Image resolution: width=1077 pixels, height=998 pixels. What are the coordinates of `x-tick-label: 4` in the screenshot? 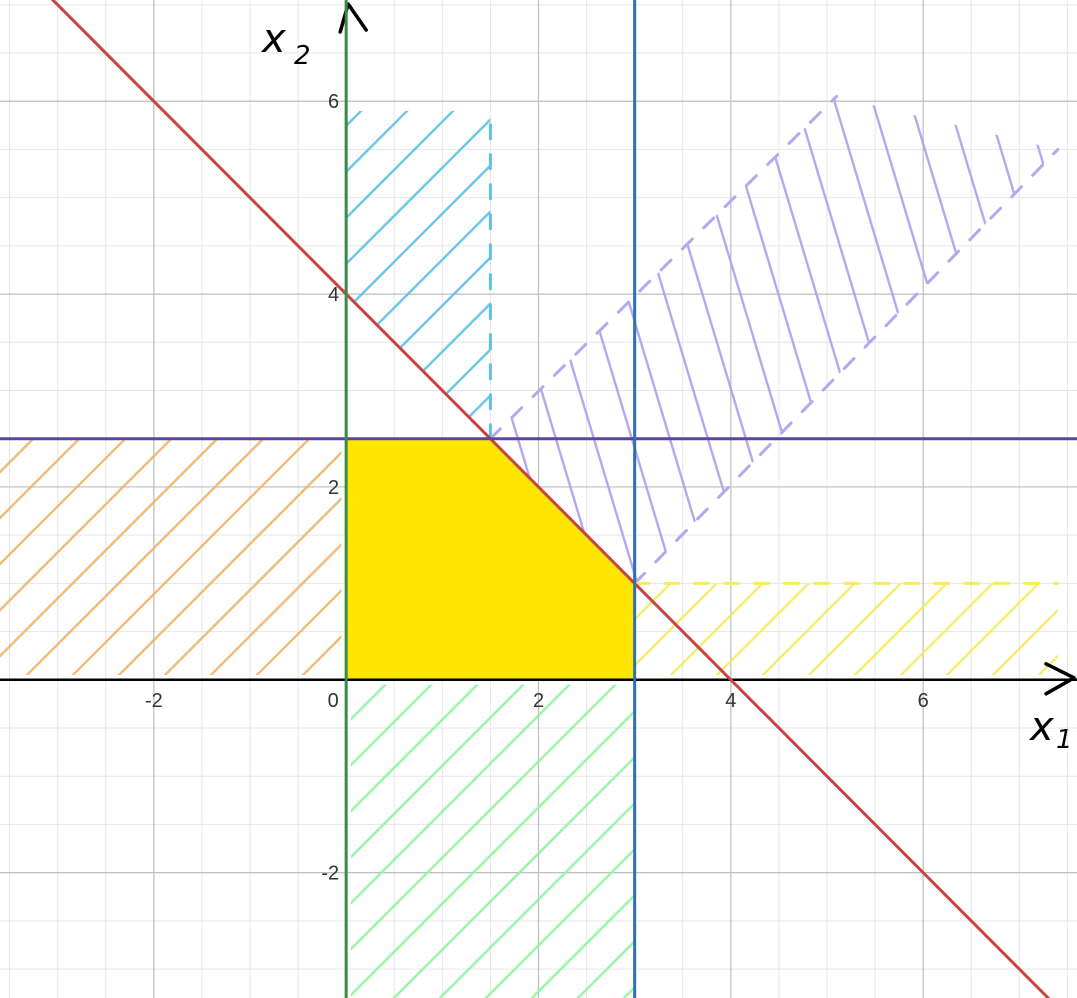 It's located at (730, 701).